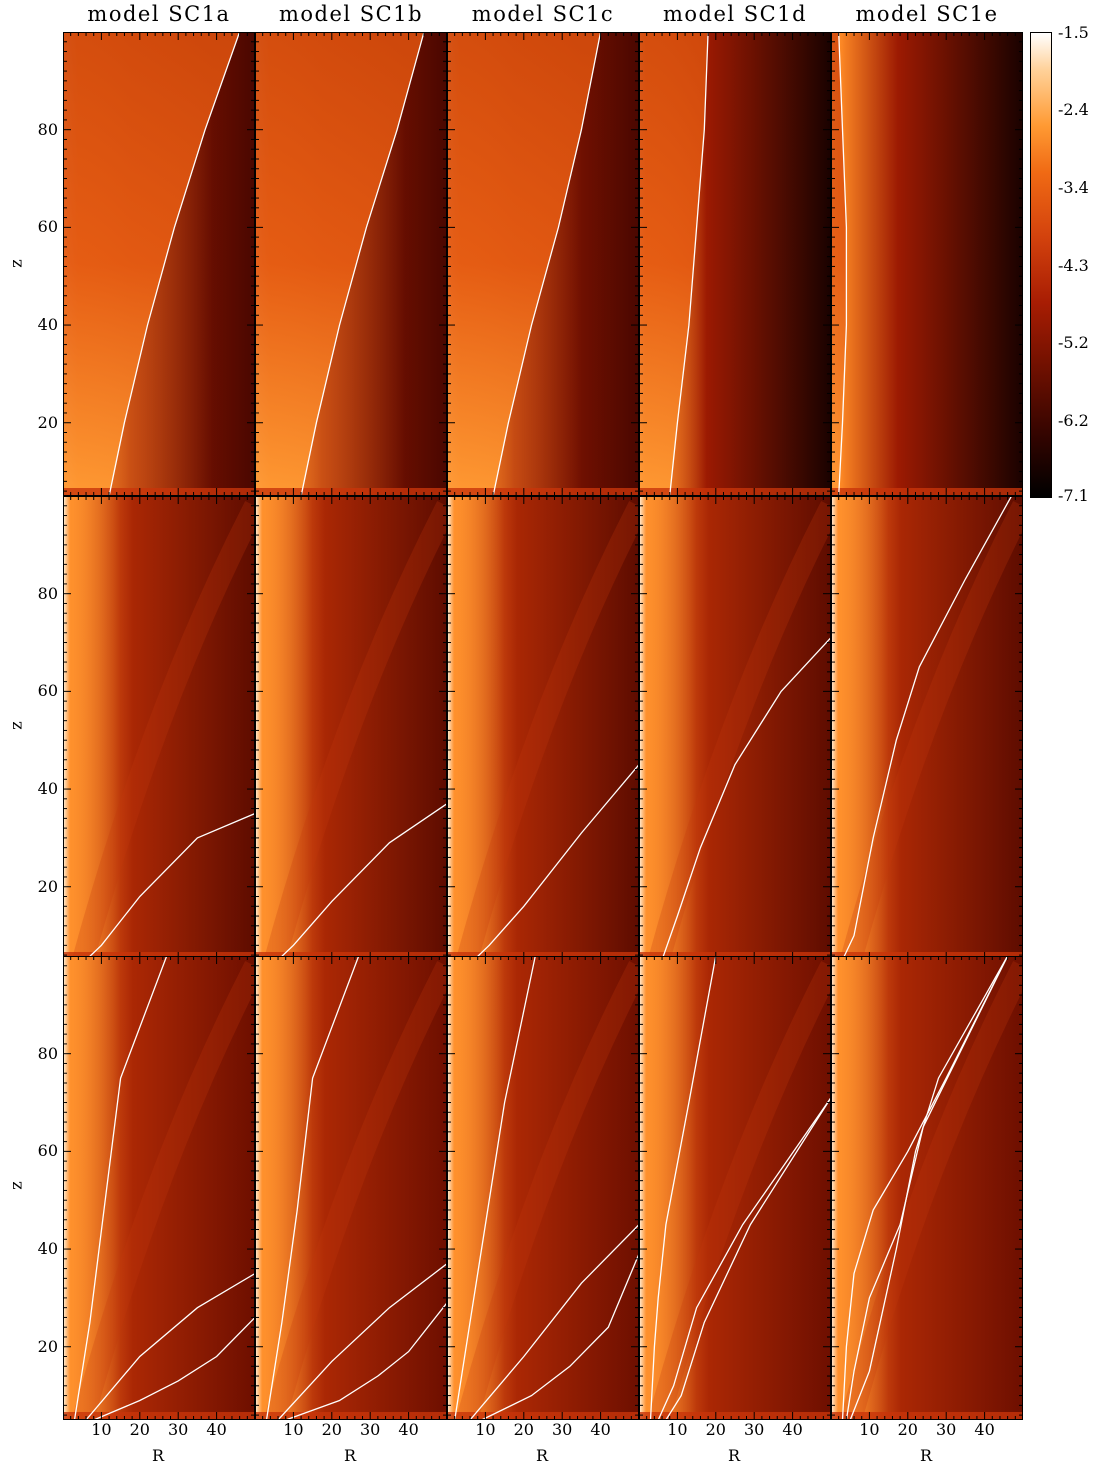 Image resolution: width=1104 pixels, height=1470 pixels. I want to click on density-background, so click(927, 264).